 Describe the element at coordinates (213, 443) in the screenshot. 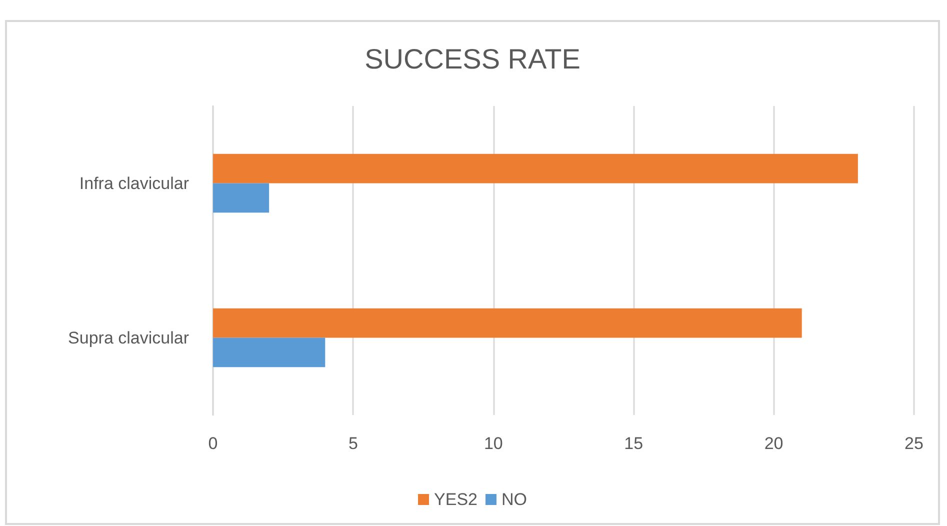

I see `x-tick-label: 0` at that location.